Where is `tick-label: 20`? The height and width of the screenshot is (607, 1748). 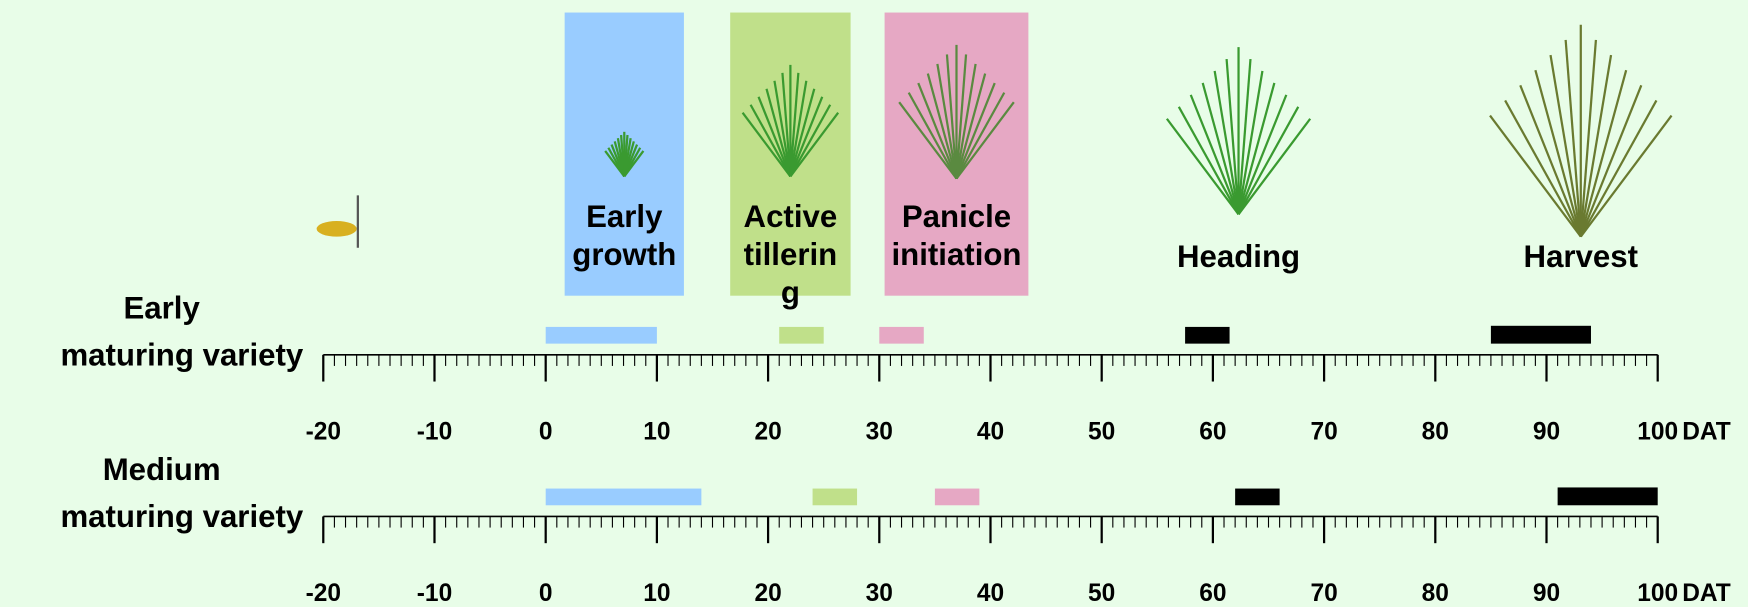
tick-label: 20 is located at coordinates (767, 431).